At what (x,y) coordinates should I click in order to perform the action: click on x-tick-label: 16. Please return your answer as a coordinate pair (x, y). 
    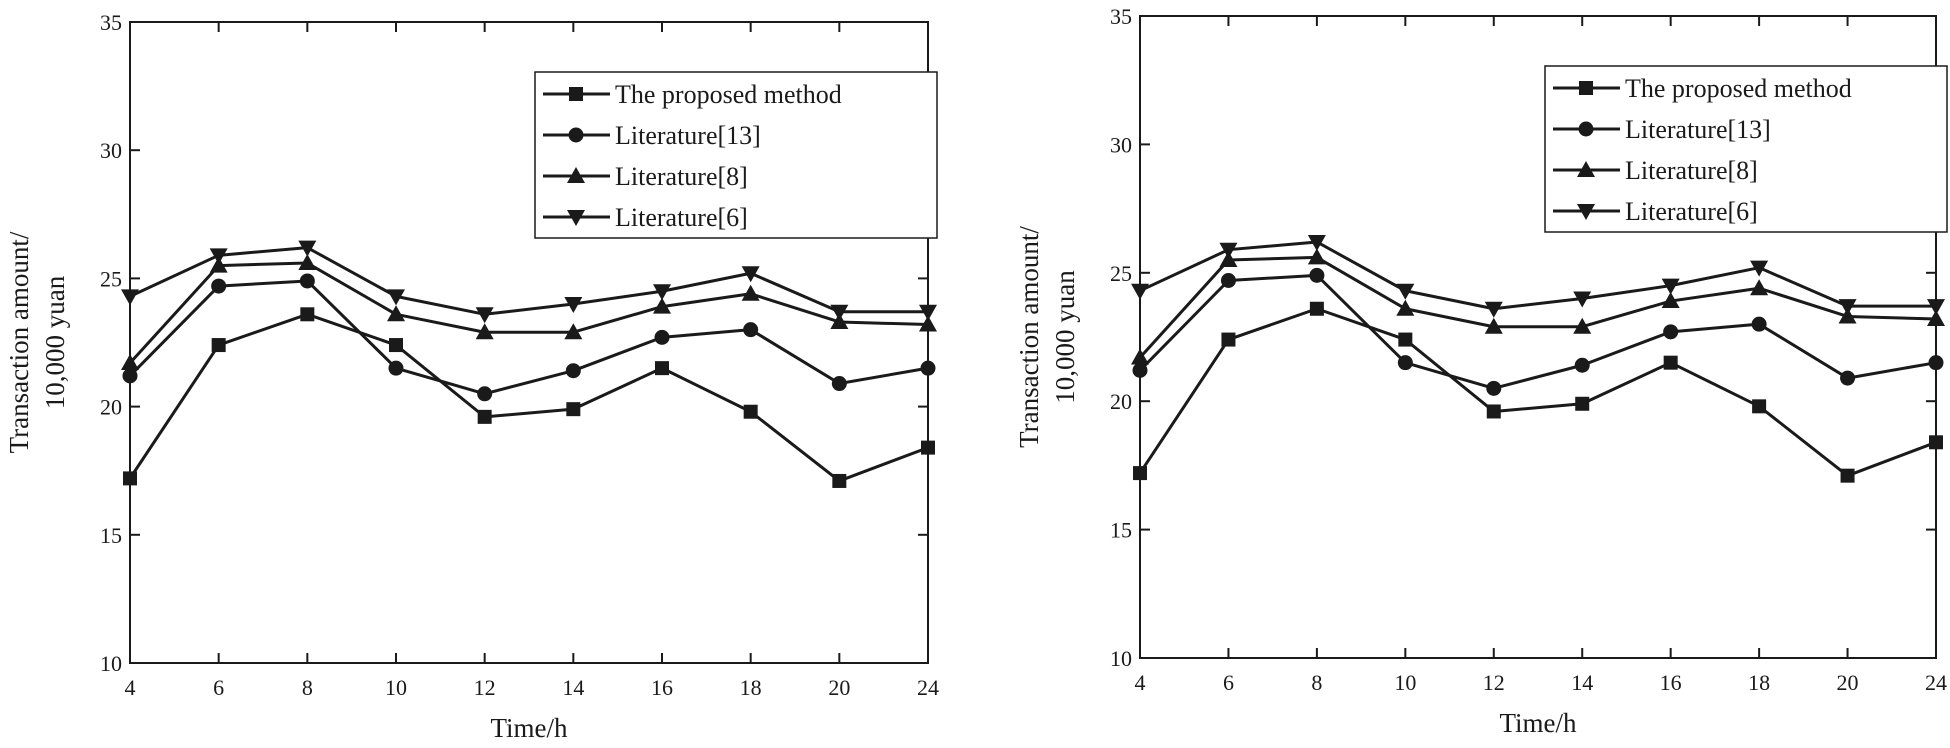
    Looking at the image, I should click on (1671, 682).